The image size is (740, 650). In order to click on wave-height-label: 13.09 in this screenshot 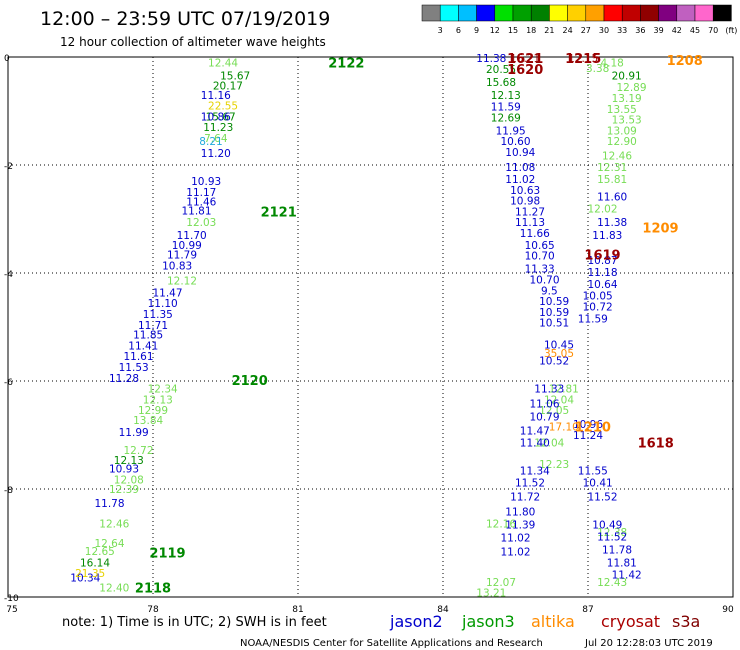, I will do `click(622, 131)`.